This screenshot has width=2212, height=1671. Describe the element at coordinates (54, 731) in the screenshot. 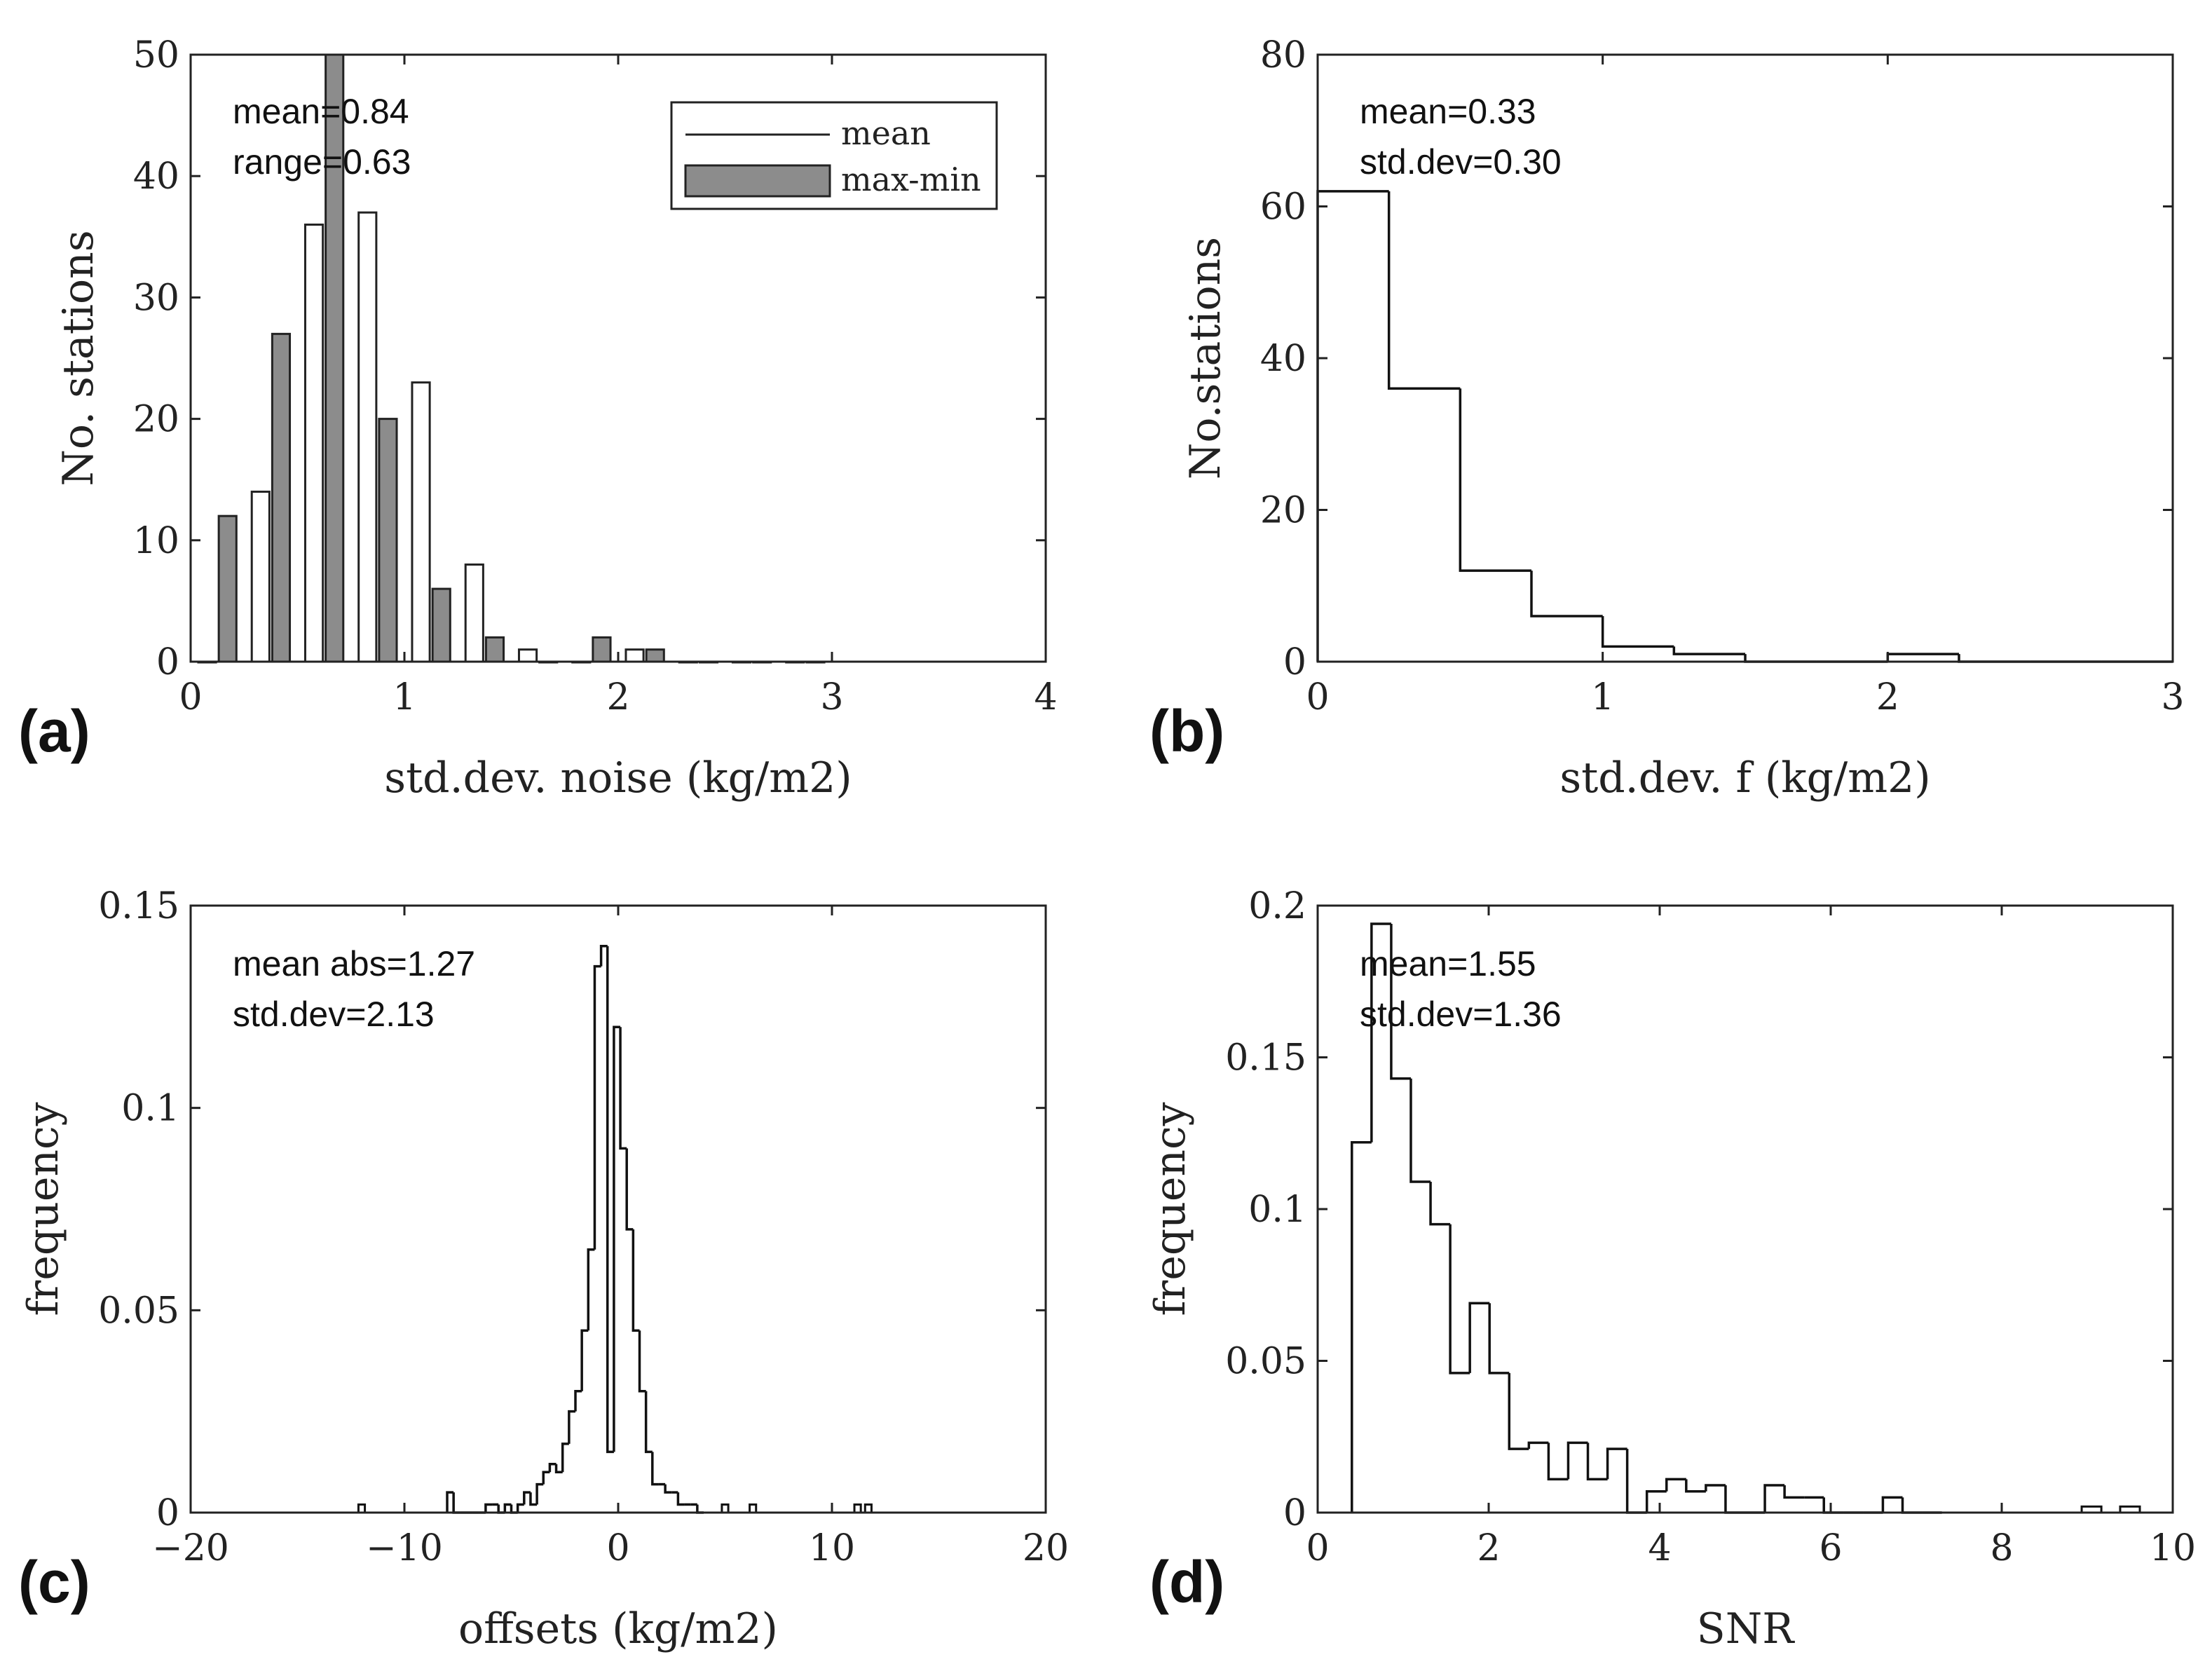

I see `panel-a-label: (a)` at that location.